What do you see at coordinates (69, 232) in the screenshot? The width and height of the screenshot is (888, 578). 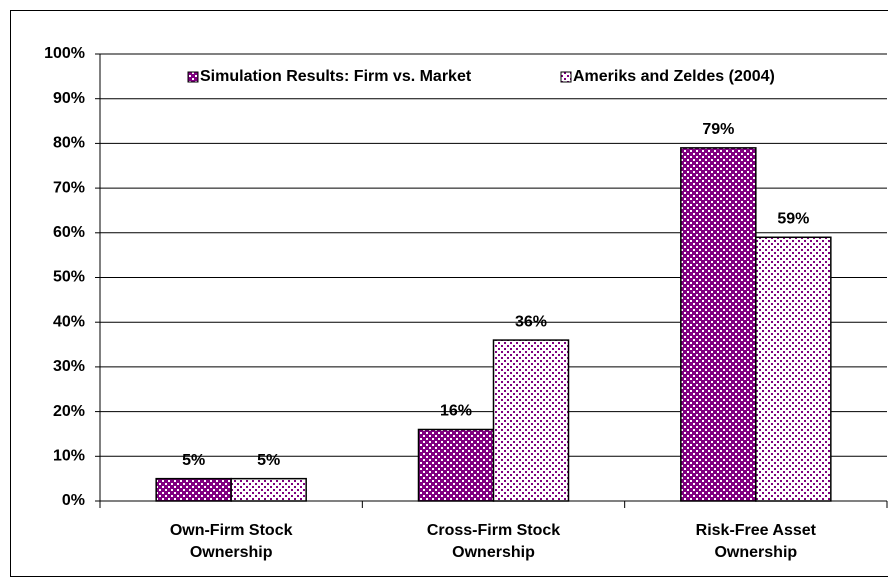 I see `y-tick-label: 60%` at bounding box center [69, 232].